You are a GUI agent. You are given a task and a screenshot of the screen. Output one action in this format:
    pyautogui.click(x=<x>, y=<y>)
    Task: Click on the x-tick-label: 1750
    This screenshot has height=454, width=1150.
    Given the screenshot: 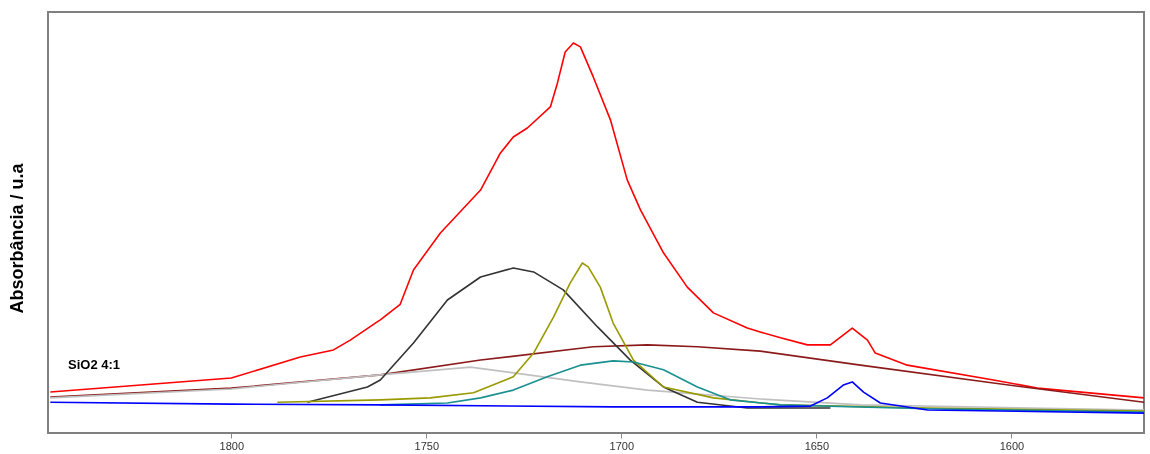 What is the action you would take?
    pyautogui.click(x=427, y=445)
    